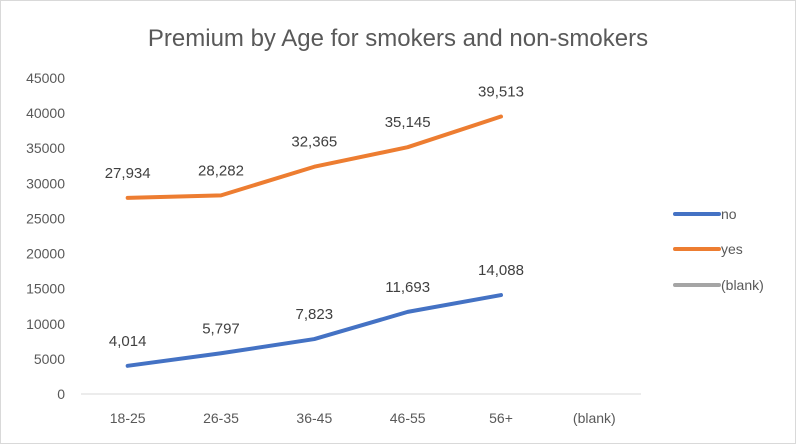 This screenshot has height=448, width=796. Describe the element at coordinates (128, 173) in the screenshot. I see `data-label: 27,934` at that location.